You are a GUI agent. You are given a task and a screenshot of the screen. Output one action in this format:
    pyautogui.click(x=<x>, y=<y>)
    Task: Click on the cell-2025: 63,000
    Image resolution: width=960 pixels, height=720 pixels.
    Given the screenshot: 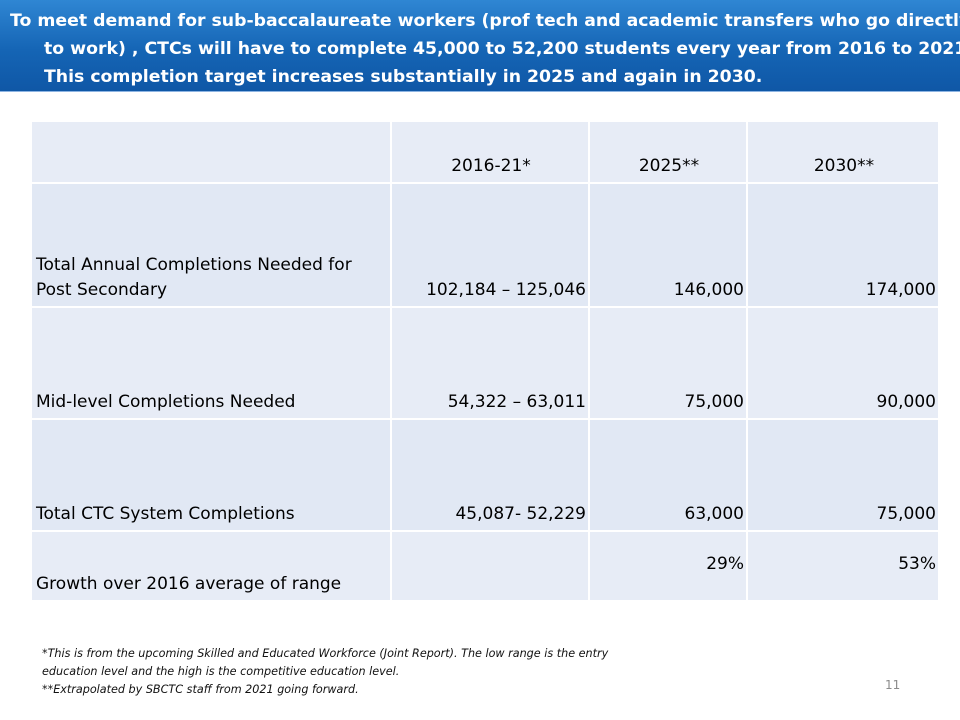 What is the action you would take?
    pyautogui.click(x=668, y=475)
    